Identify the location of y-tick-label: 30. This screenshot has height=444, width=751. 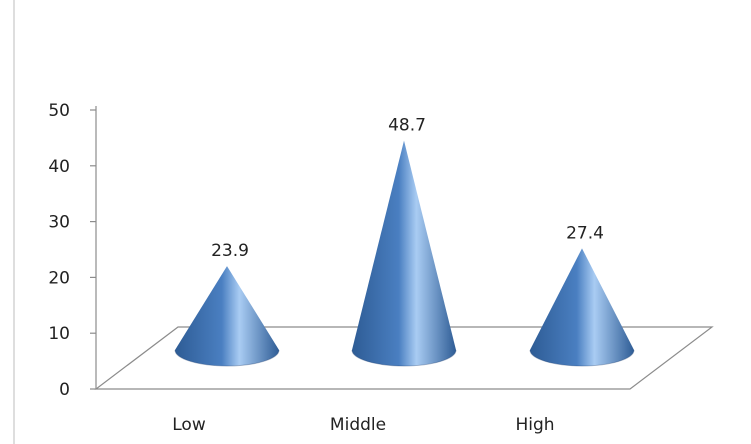
(59, 223).